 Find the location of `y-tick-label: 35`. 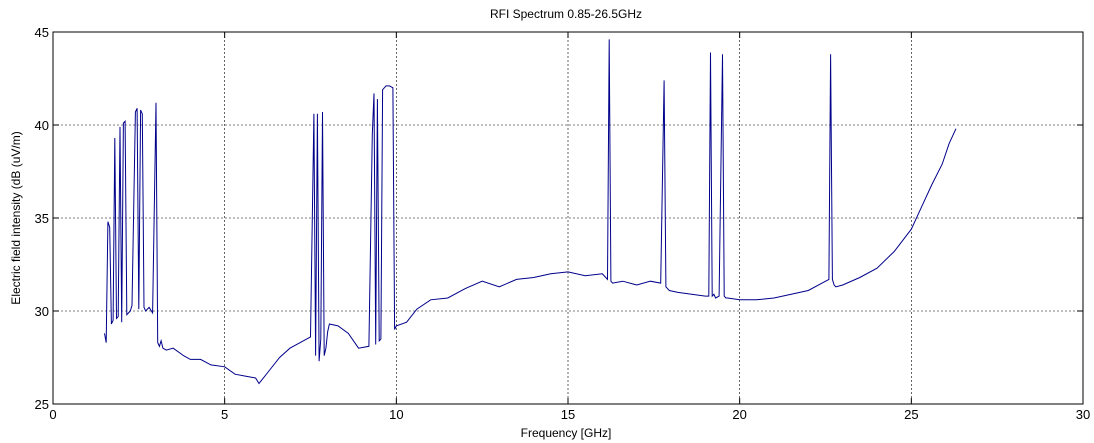

y-tick-label: 35 is located at coordinates (42, 218).